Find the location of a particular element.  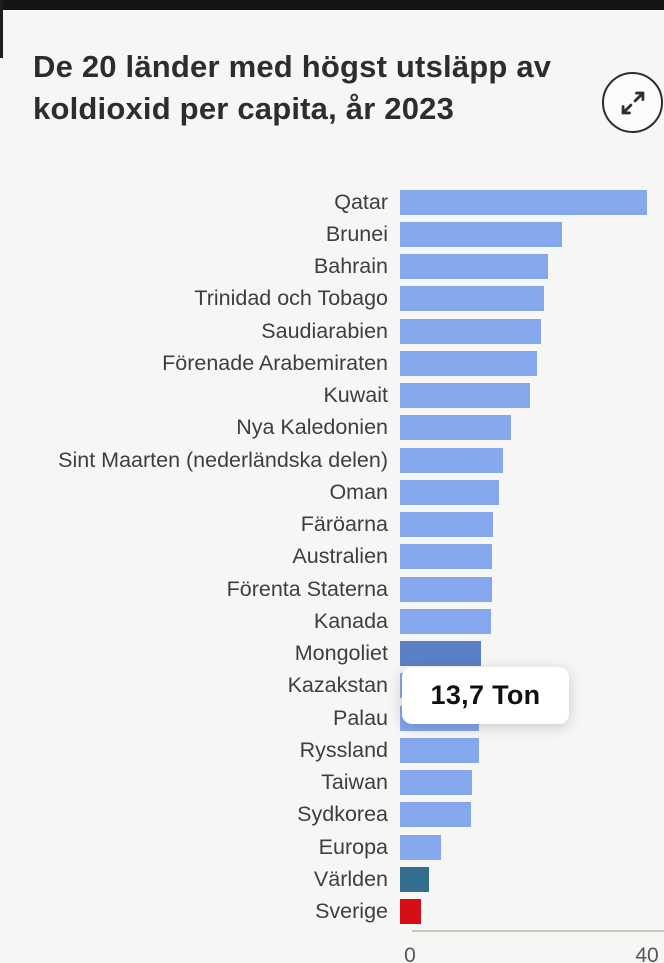

expand-arrows-icon is located at coordinates (633, 103).